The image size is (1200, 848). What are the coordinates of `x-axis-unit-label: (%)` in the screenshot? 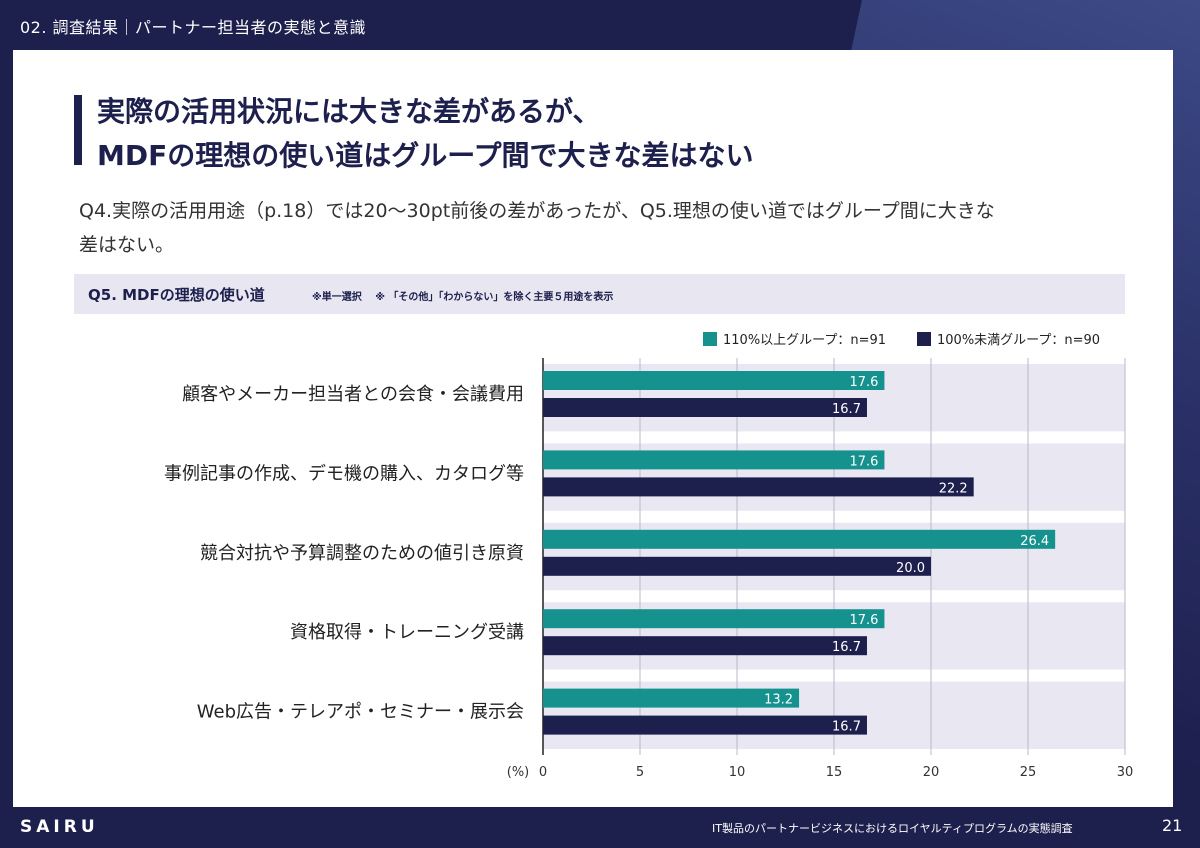 It's located at (518, 772).